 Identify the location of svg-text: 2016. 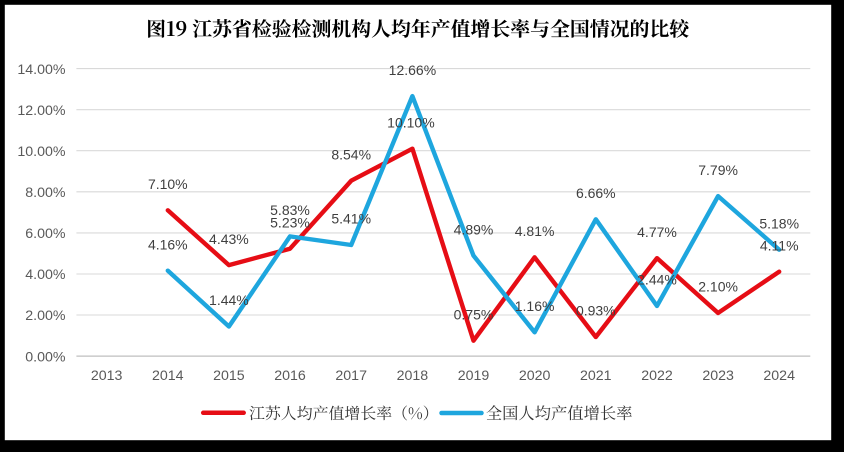
(290, 376).